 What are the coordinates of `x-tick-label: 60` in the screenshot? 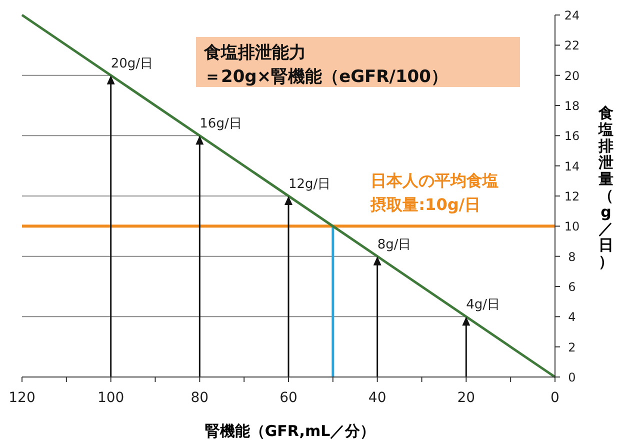 It's located at (289, 398).